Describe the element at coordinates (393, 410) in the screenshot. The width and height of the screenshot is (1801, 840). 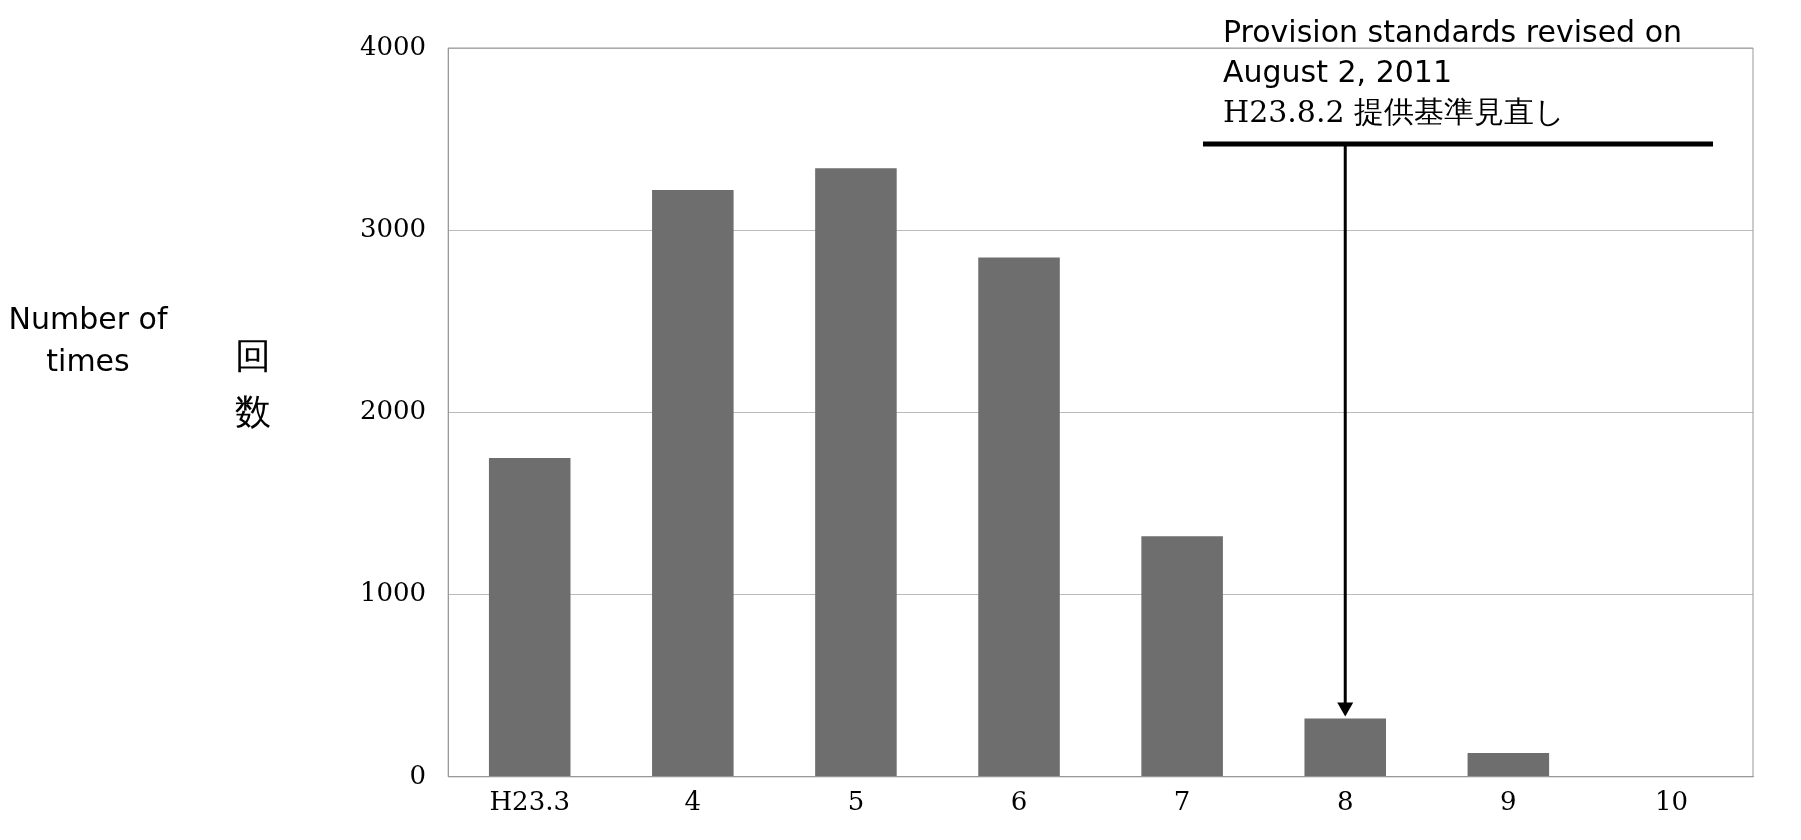
I see `y-tick-label: 2000` at that location.